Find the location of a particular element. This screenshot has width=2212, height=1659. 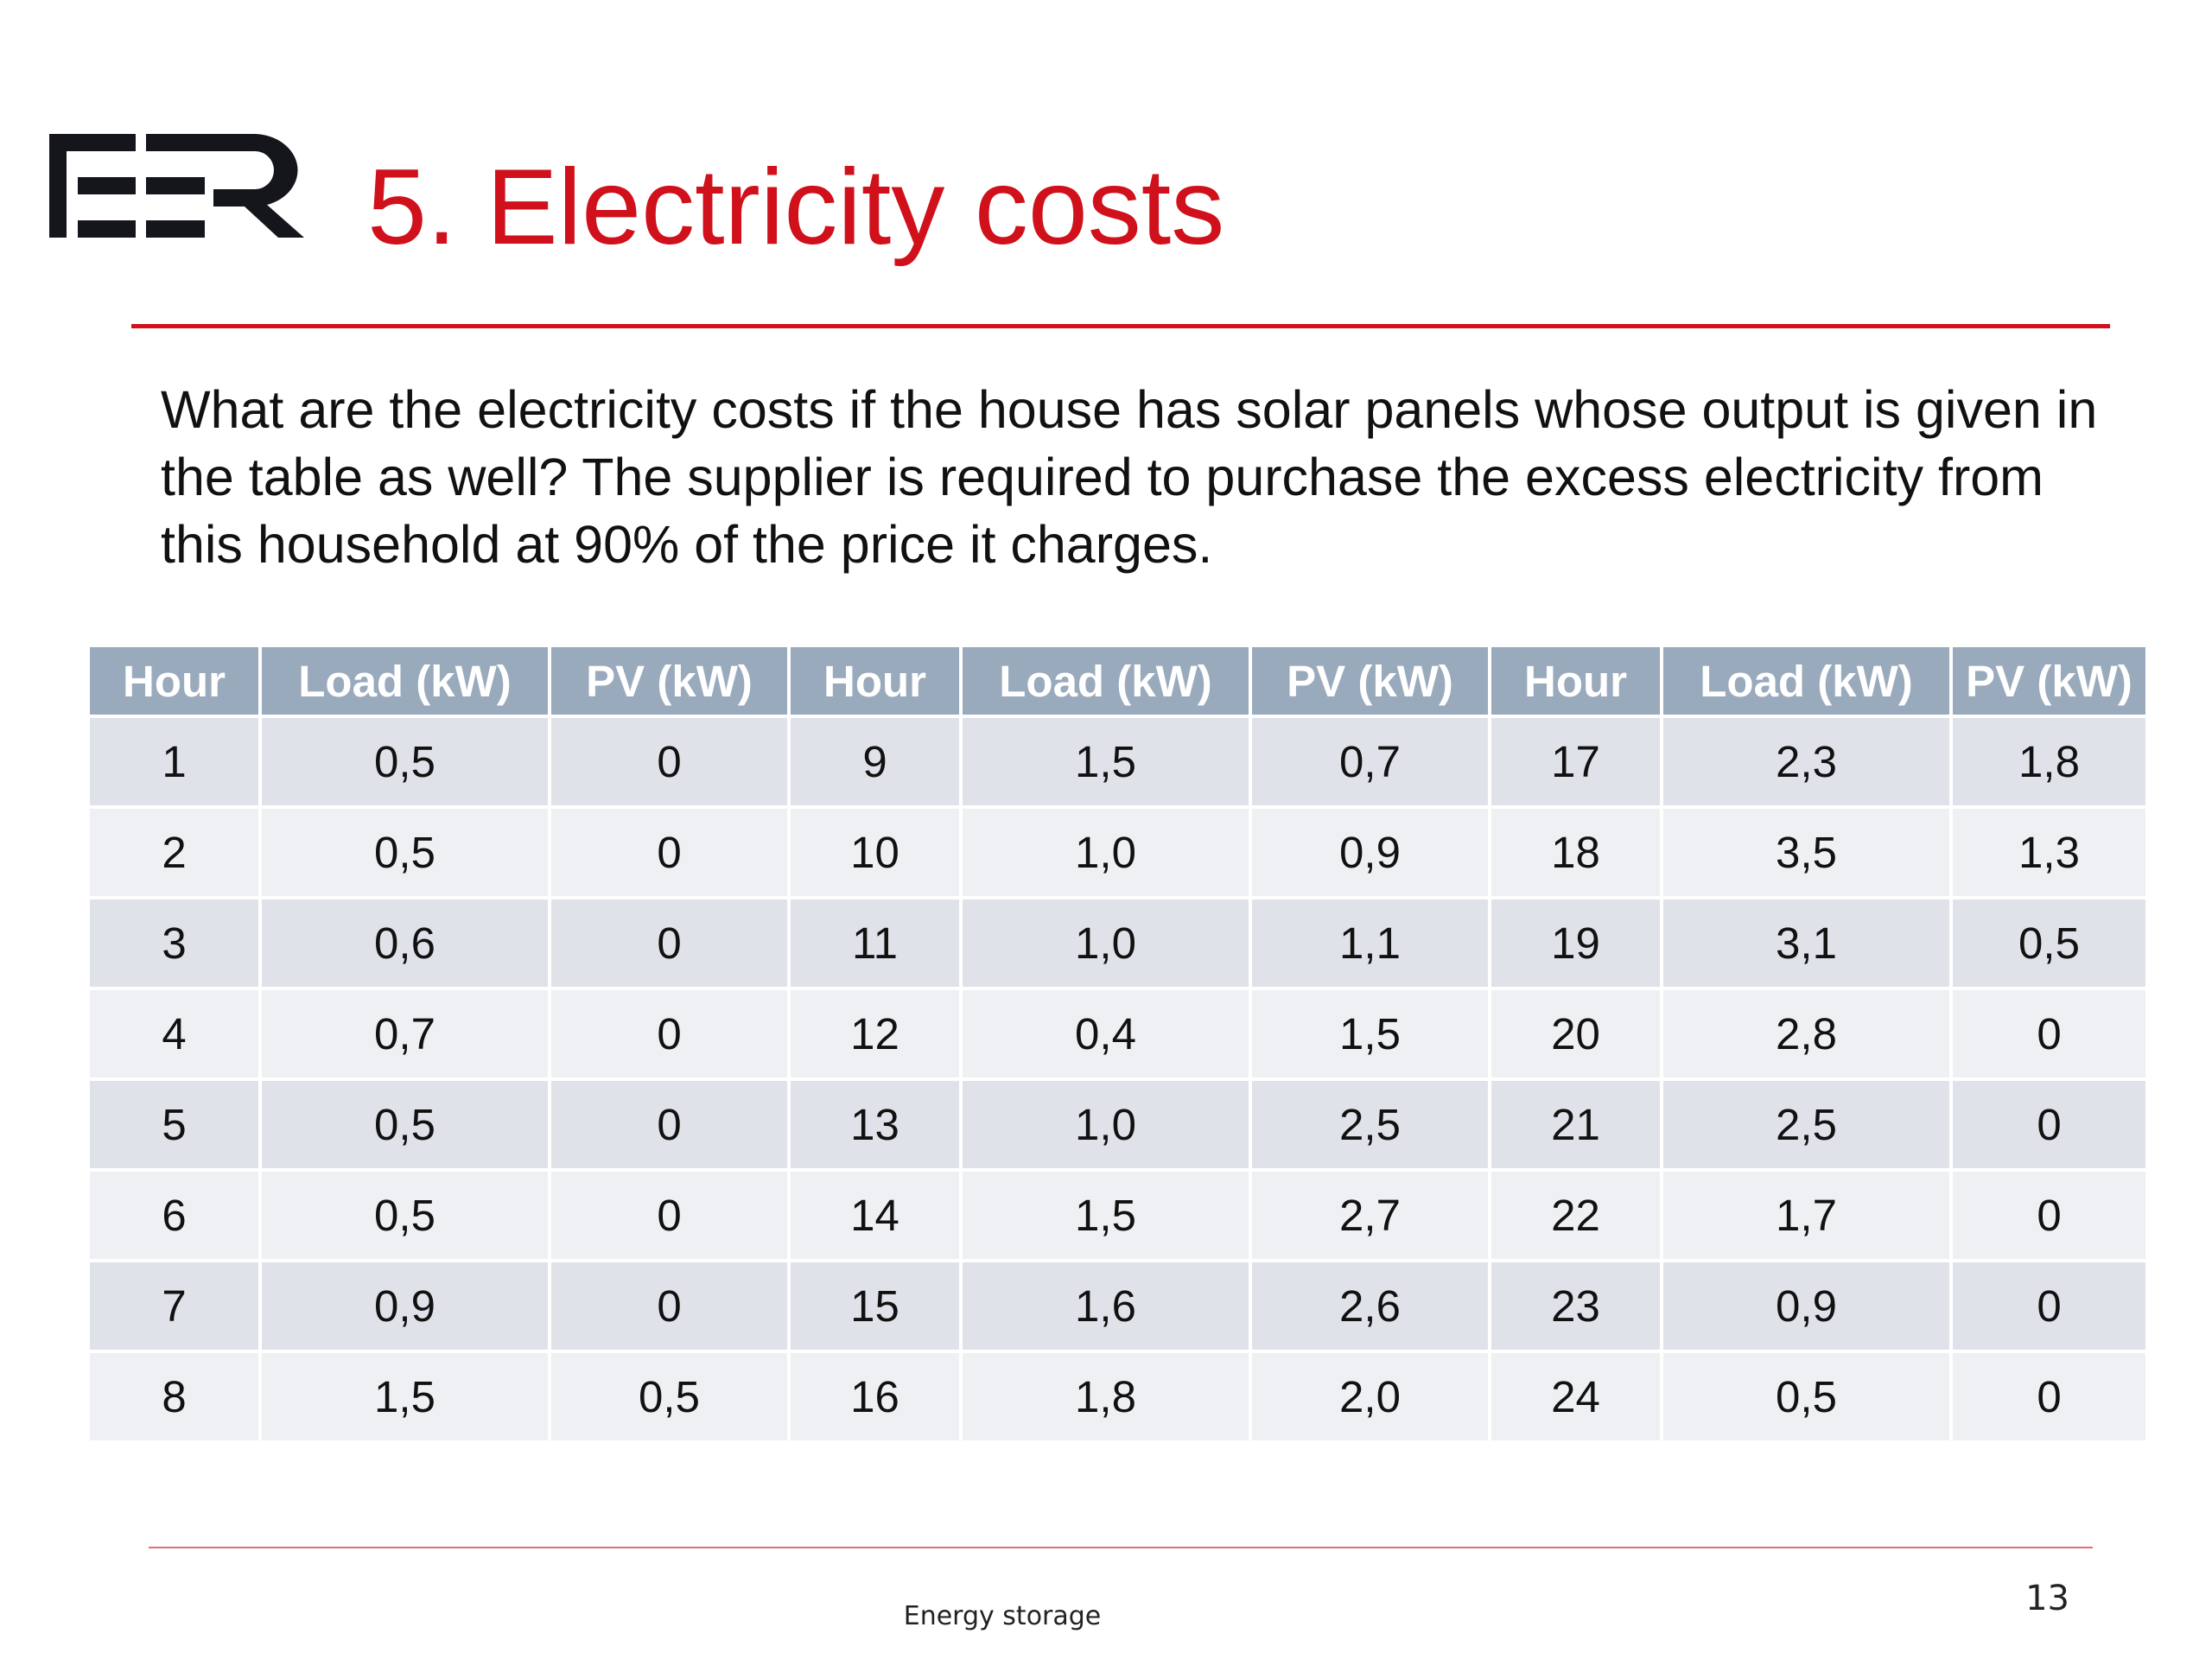

table-cell: 22 is located at coordinates (1575, 1215).